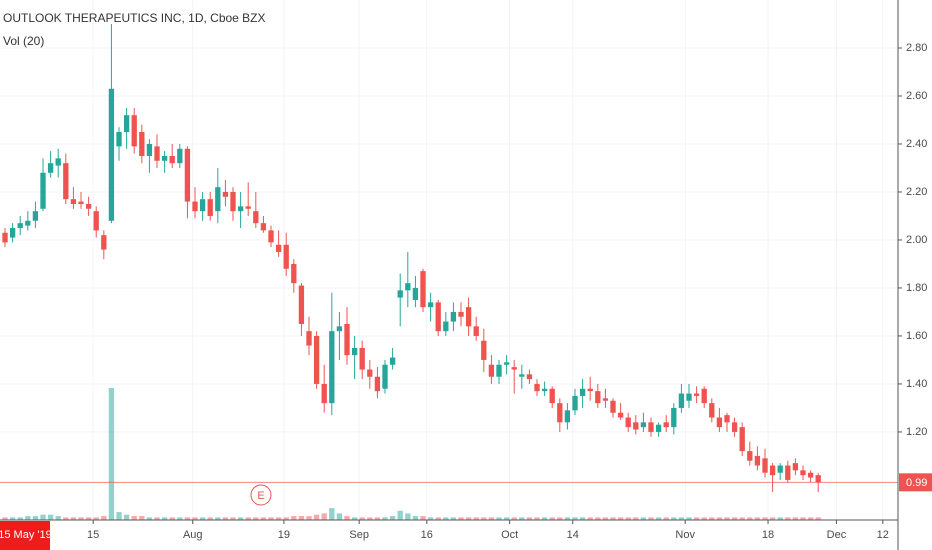 The width and height of the screenshot is (932, 550). Describe the element at coordinates (261, 495) in the screenshot. I see `earnings-marker` at that location.